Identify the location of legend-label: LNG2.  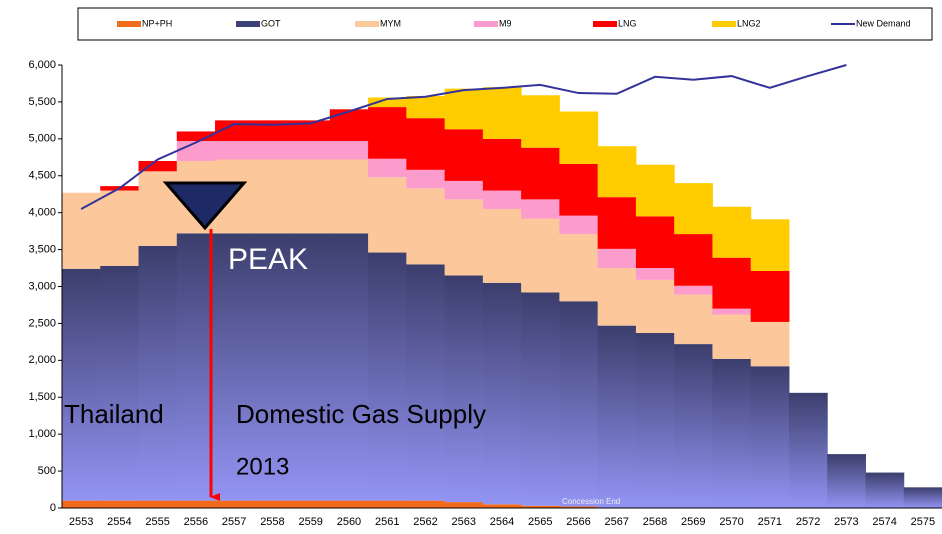
(749, 23).